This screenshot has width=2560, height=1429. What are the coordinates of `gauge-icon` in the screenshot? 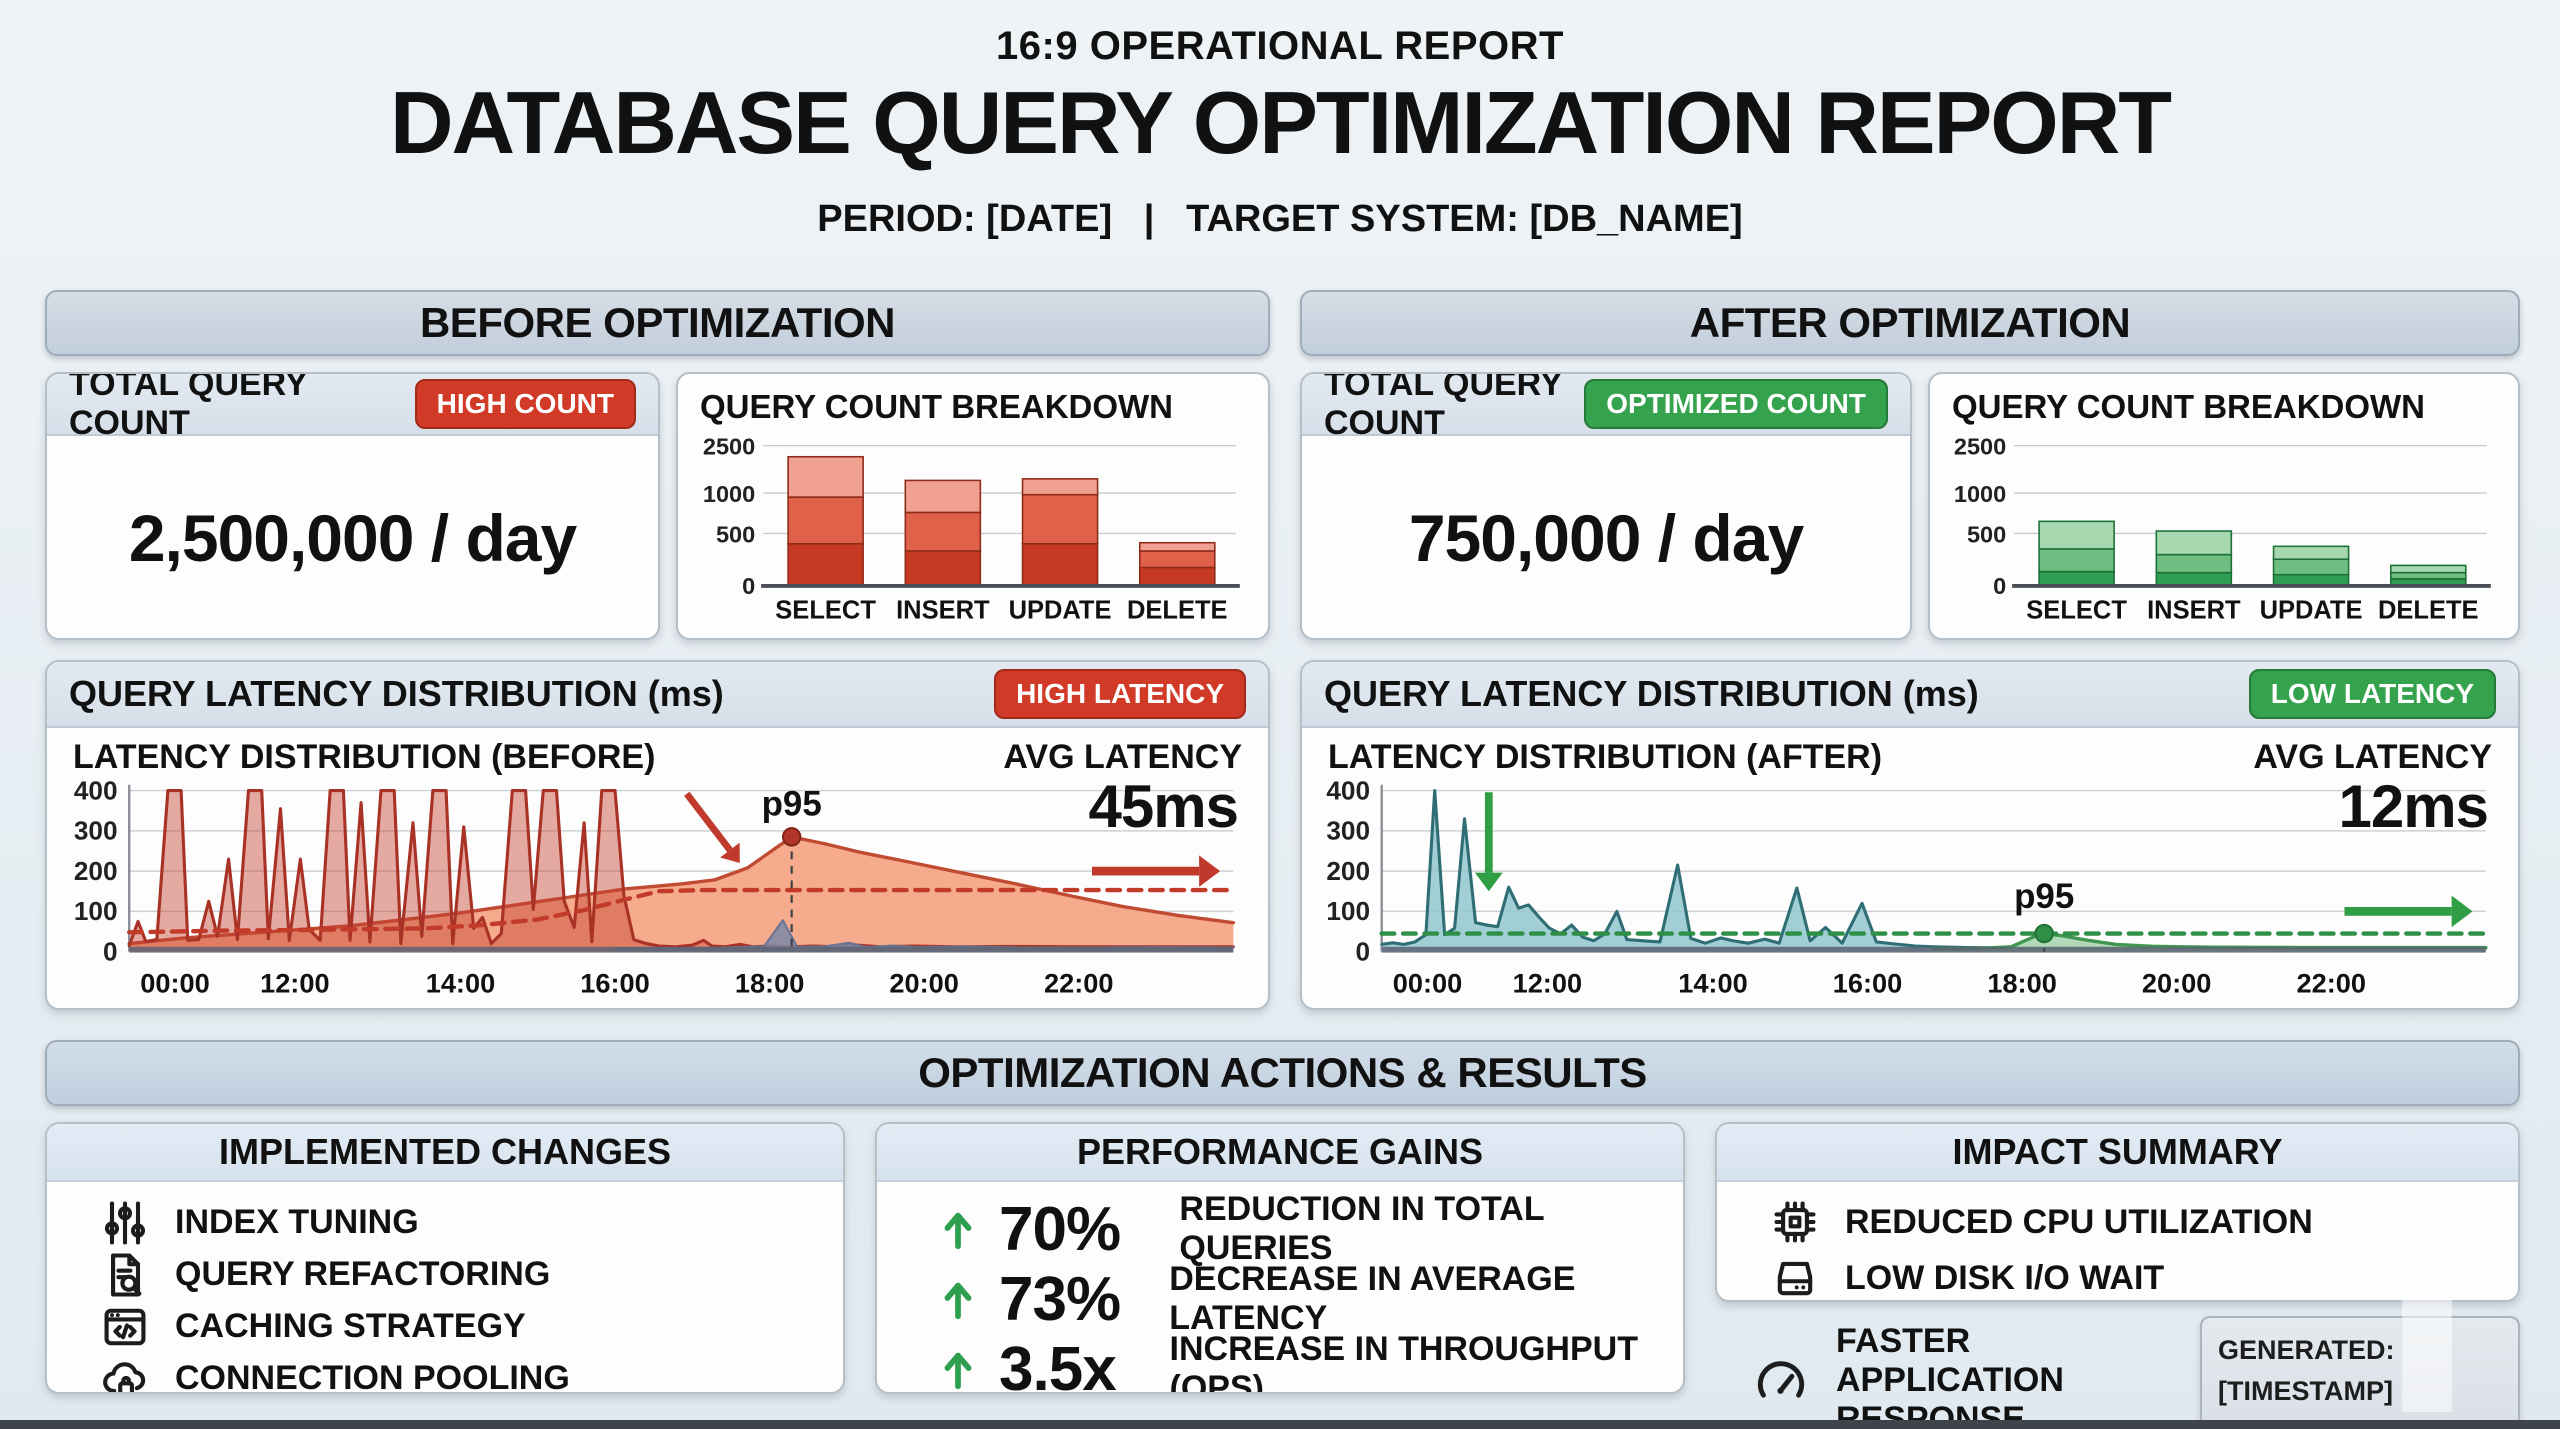 It's located at (1781, 1379).